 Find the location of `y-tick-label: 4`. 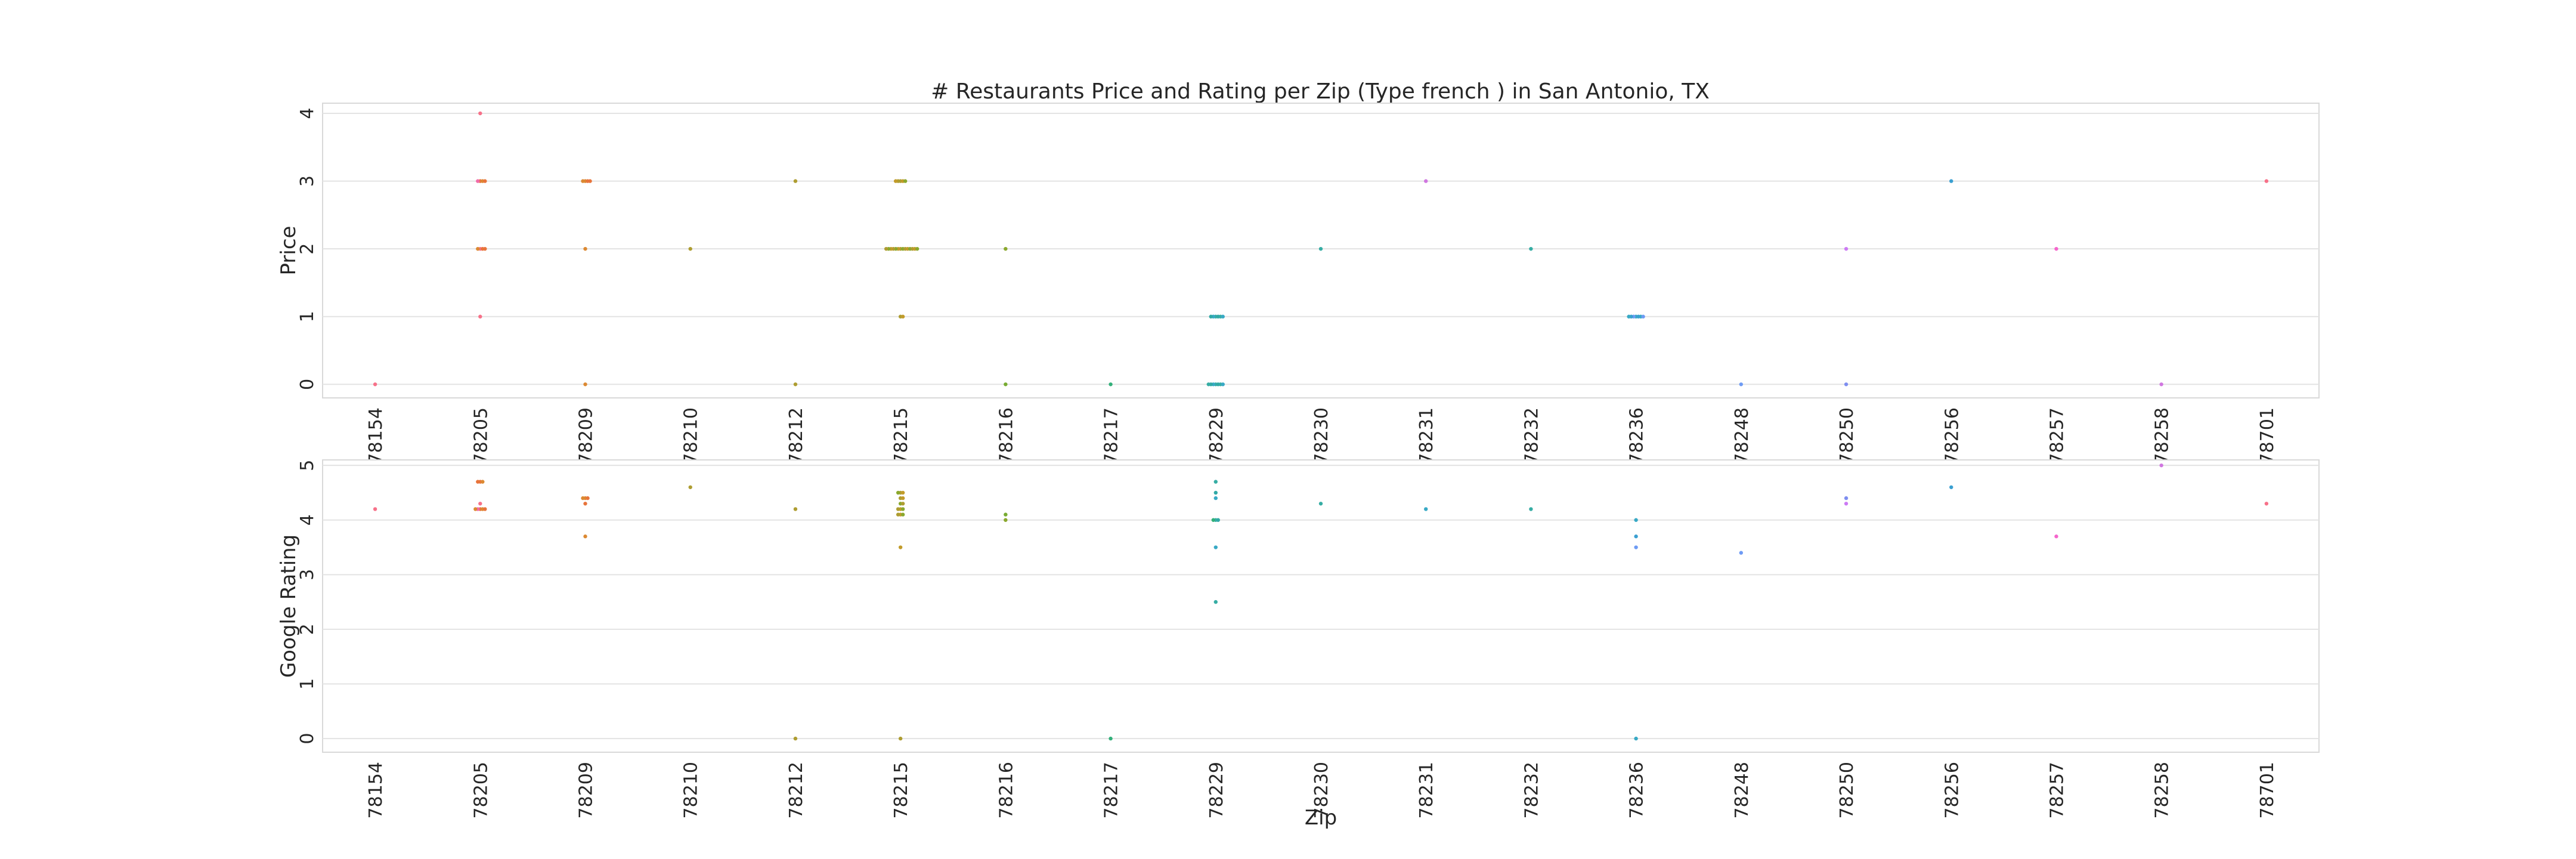

y-tick-label: 4 is located at coordinates (308, 113).